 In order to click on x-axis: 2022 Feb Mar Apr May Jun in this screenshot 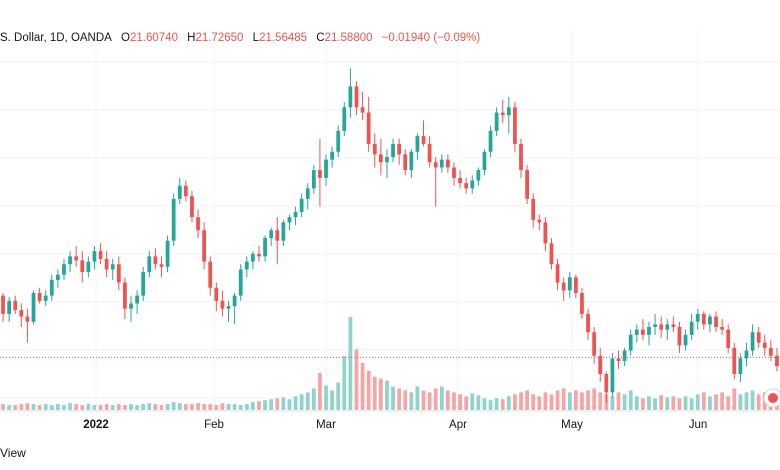, I will do `click(390, 420)`.